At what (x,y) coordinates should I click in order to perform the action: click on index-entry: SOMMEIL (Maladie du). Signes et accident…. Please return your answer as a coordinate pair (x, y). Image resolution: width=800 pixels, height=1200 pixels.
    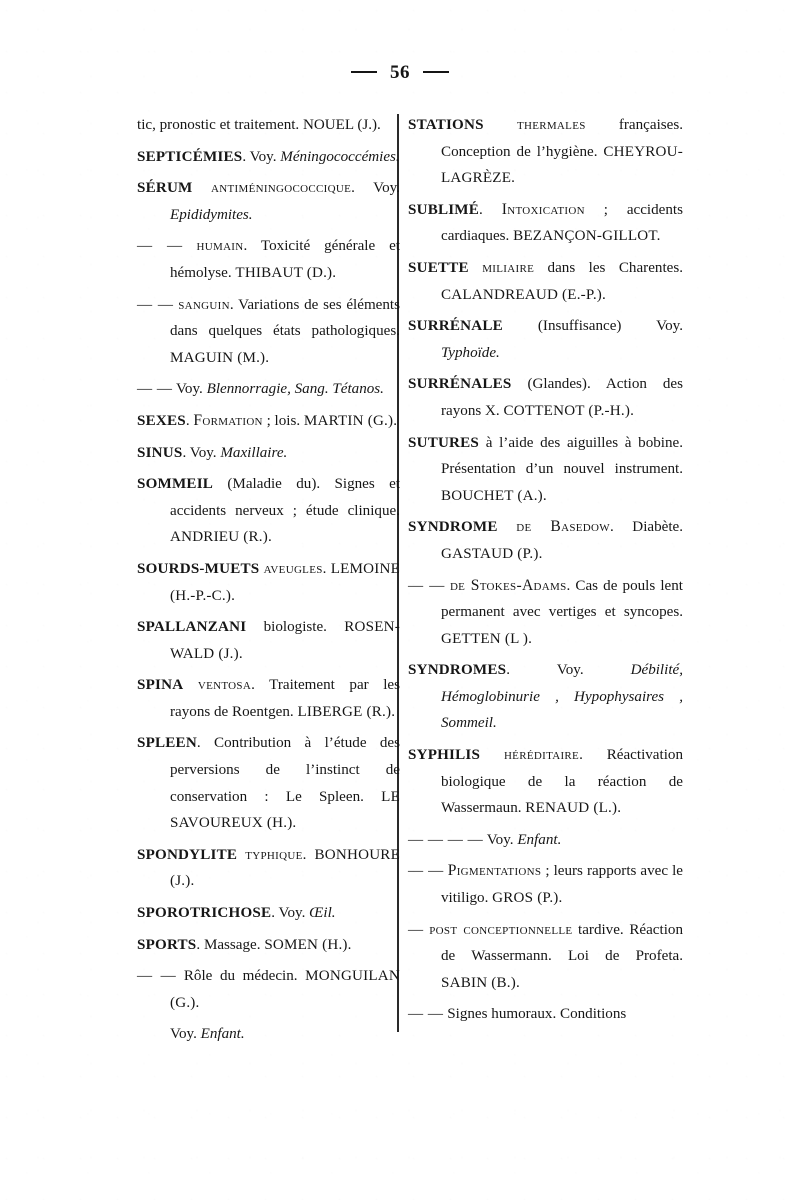
    Looking at the image, I should click on (268, 511).